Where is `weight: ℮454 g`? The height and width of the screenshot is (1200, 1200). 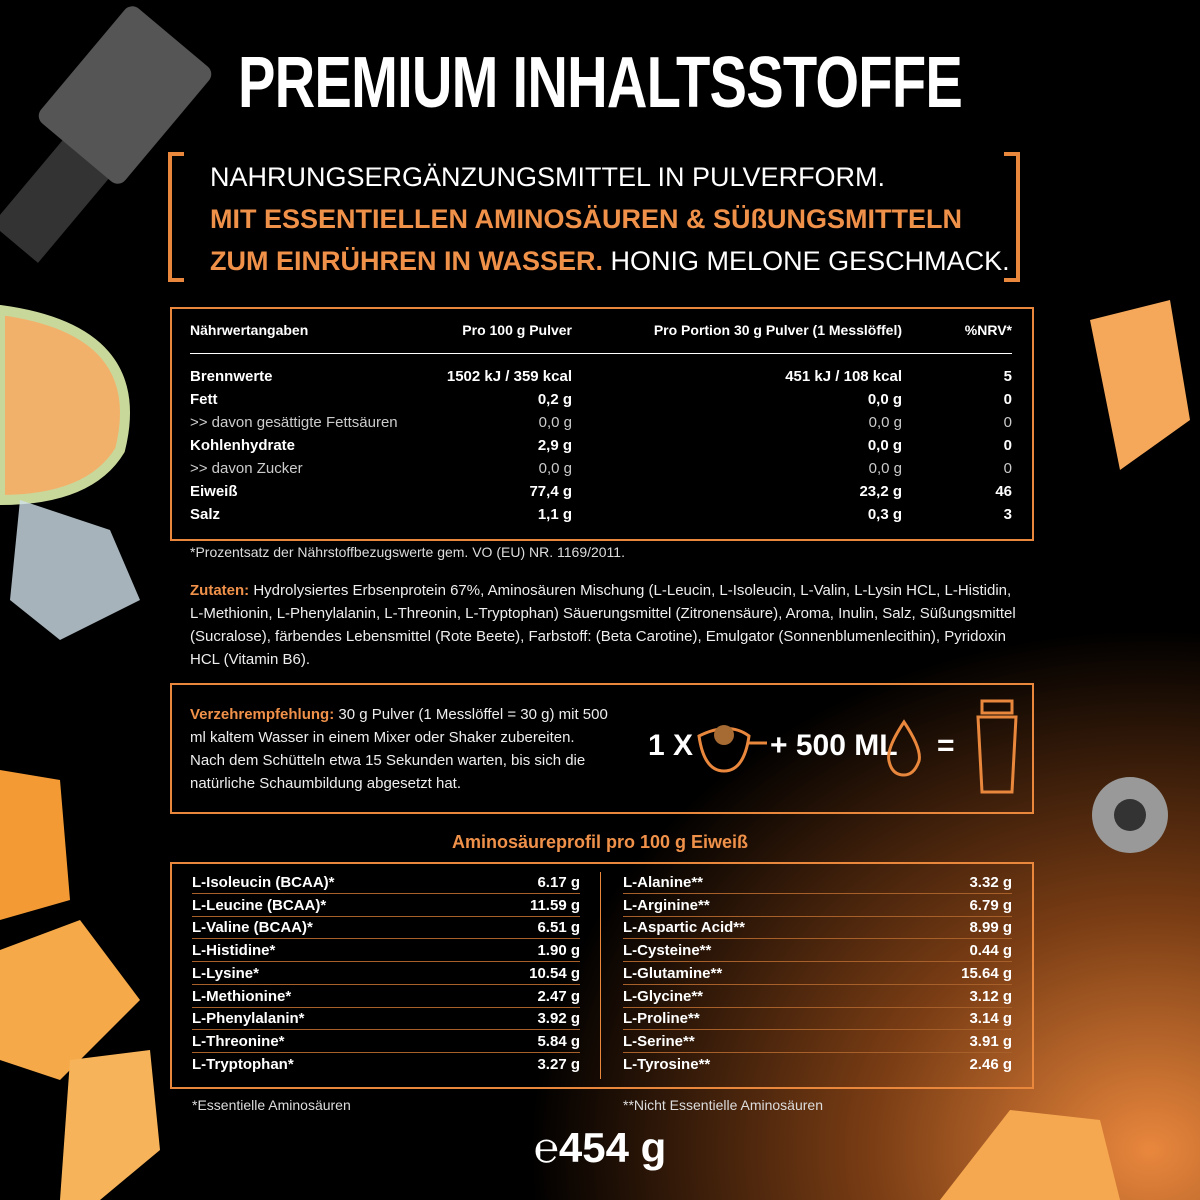
weight: ℮454 g is located at coordinates (600, 1147).